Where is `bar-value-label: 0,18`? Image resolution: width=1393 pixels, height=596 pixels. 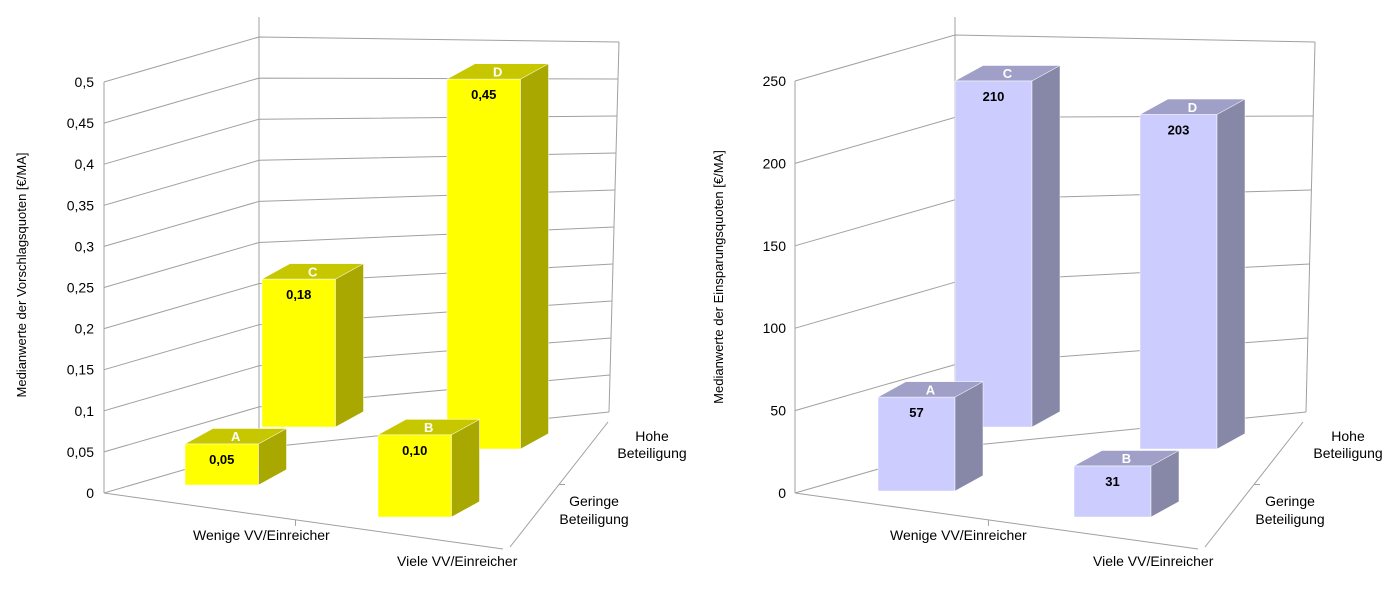 bar-value-label: 0,18 is located at coordinates (298, 294).